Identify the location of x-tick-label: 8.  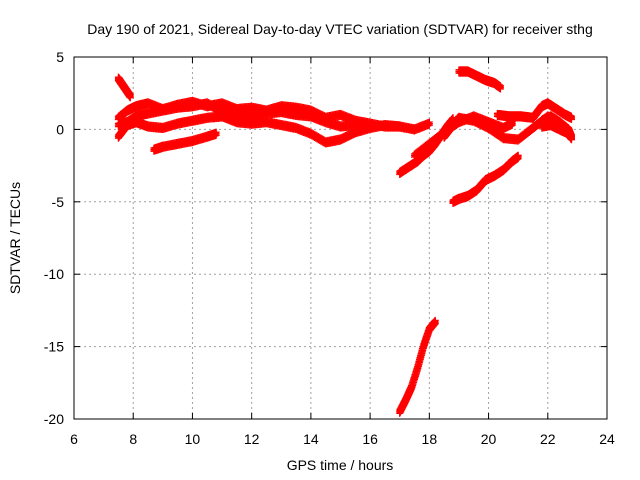
(133, 439).